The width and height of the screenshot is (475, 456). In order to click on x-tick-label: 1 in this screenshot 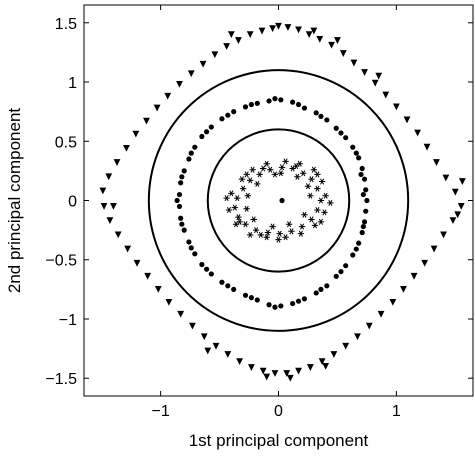, I will do `click(396, 411)`.